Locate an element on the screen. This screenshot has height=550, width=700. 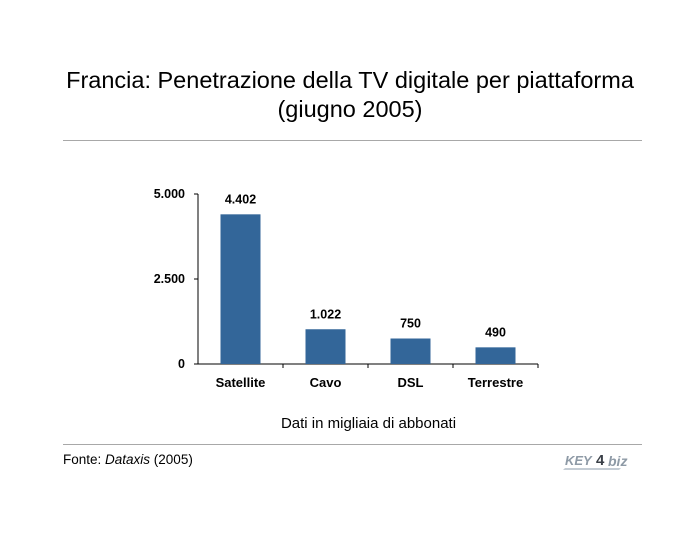
category-label: Satellite is located at coordinates (241, 382).